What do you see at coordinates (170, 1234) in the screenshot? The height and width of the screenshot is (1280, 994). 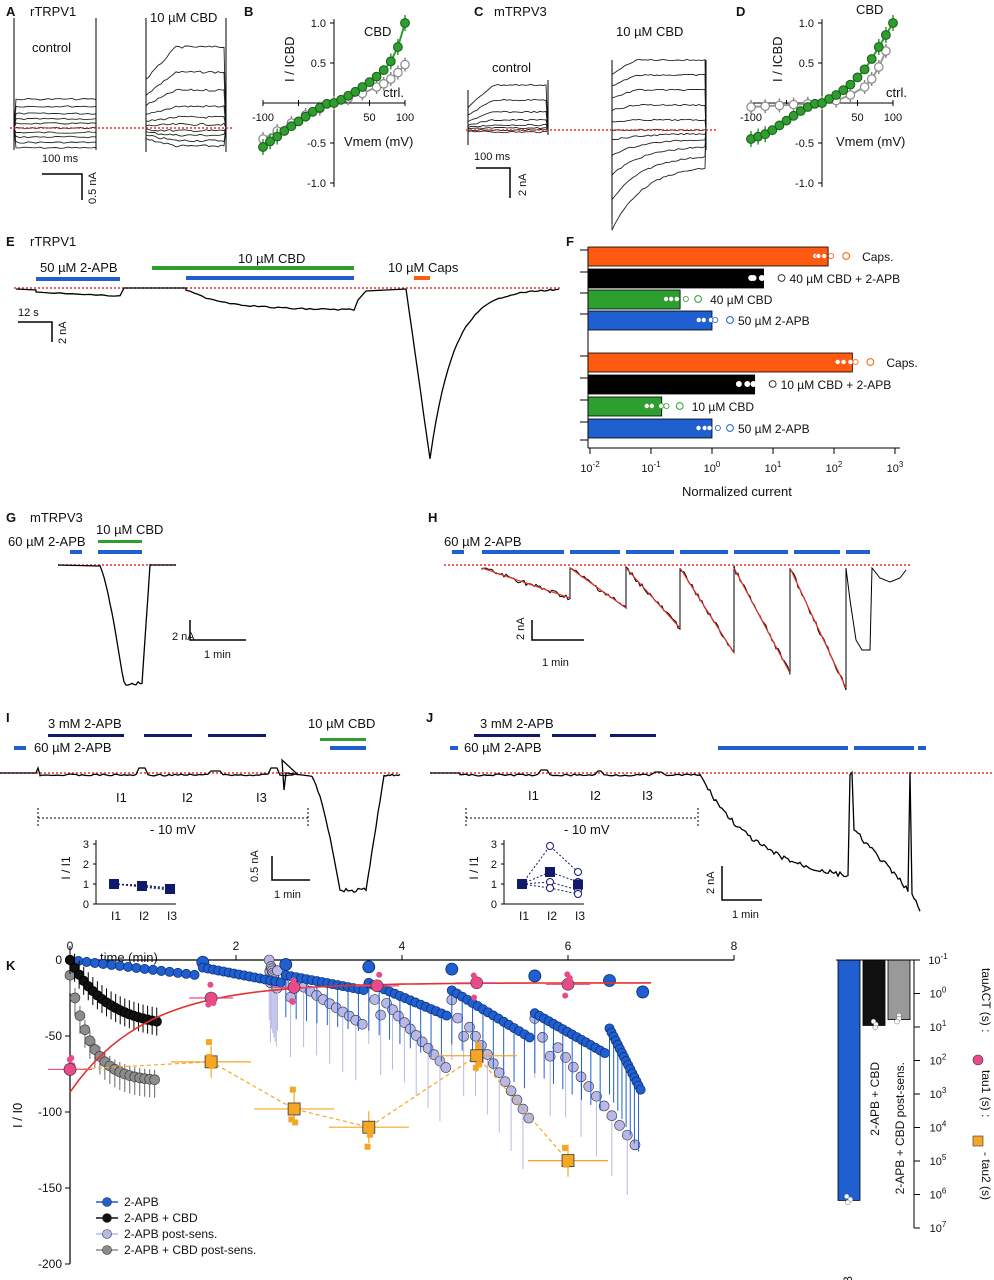 I see `legend-label: 2-APB post-sens.` at bounding box center [170, 1234].